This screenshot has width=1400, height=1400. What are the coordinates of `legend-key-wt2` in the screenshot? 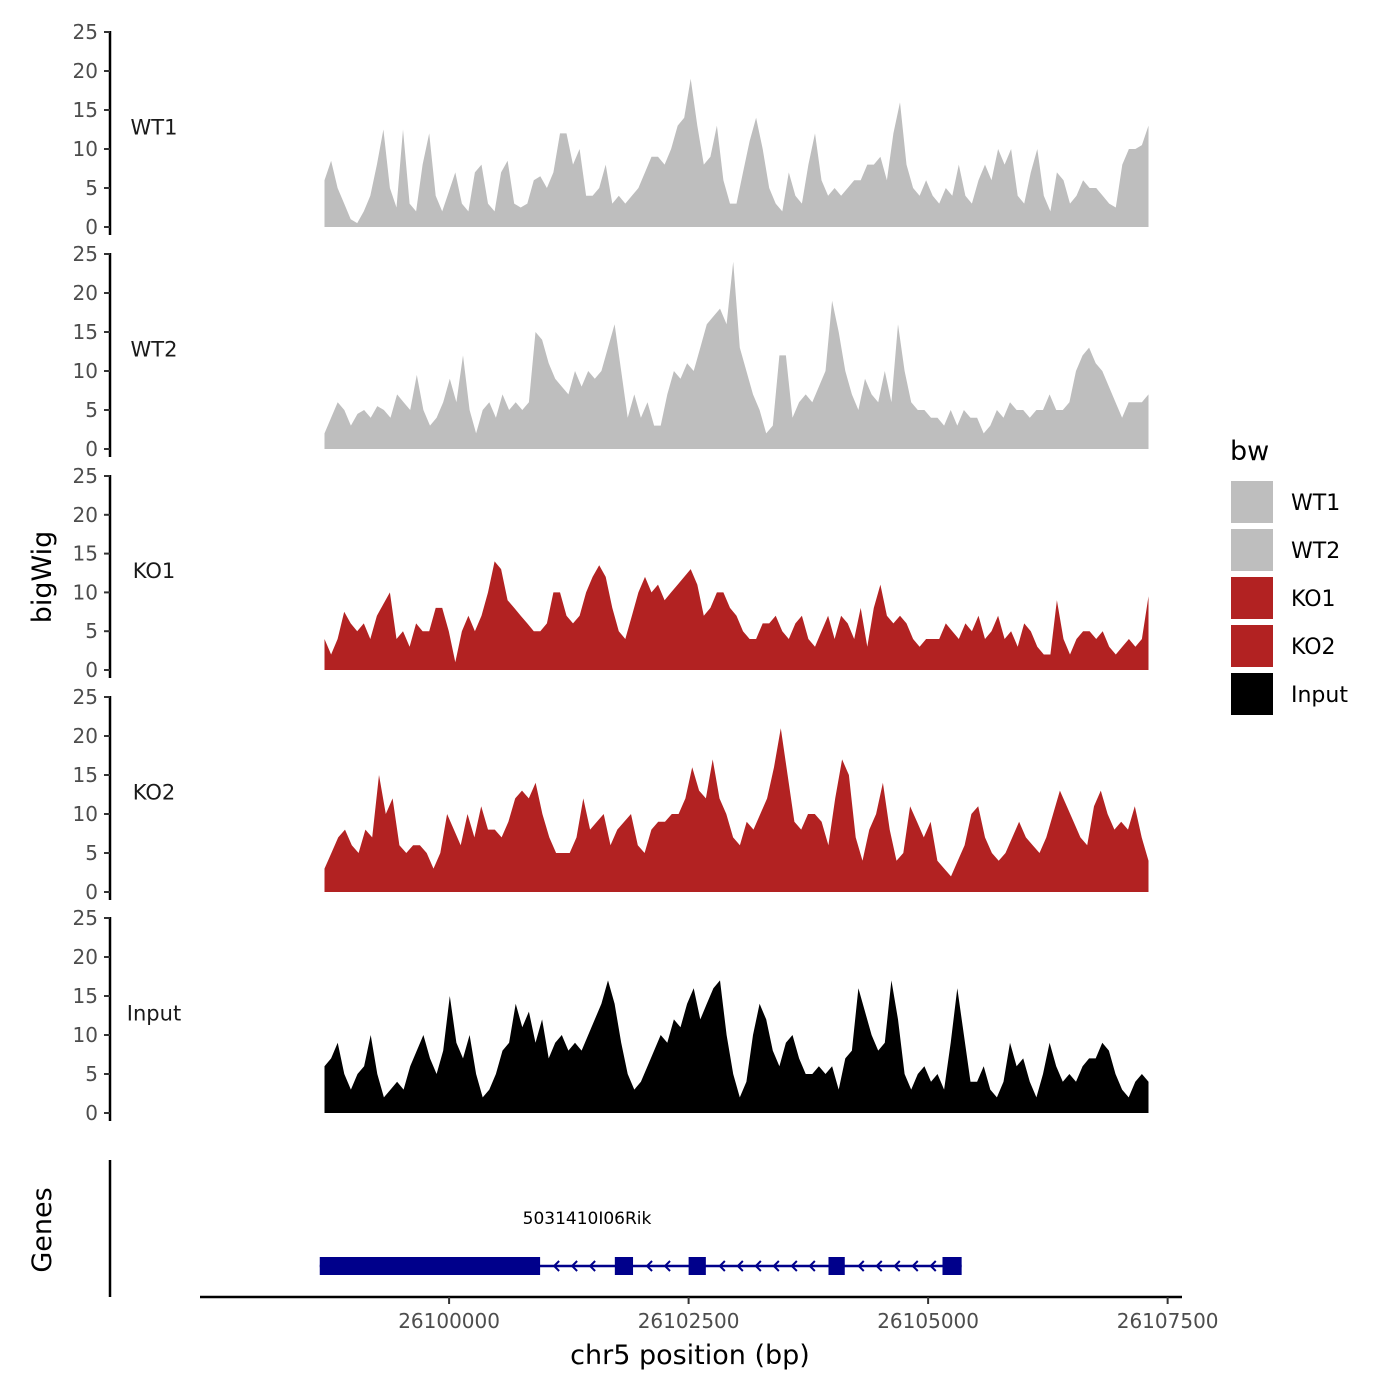 It's located at (1252, 550).